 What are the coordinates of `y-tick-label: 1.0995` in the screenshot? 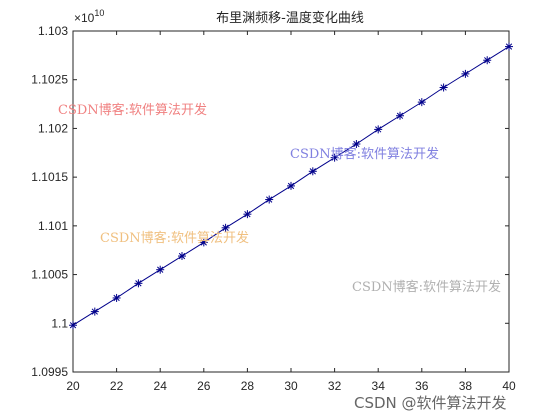 It's located at (49, 372).